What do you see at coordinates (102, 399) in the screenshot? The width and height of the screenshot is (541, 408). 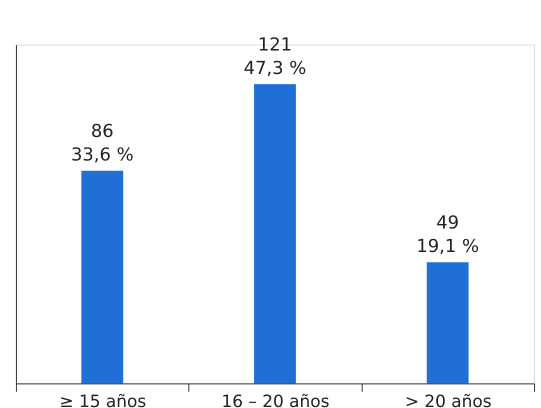 I see `x-tick-label: ≥ 15 años` at bounding box center [102, 399].